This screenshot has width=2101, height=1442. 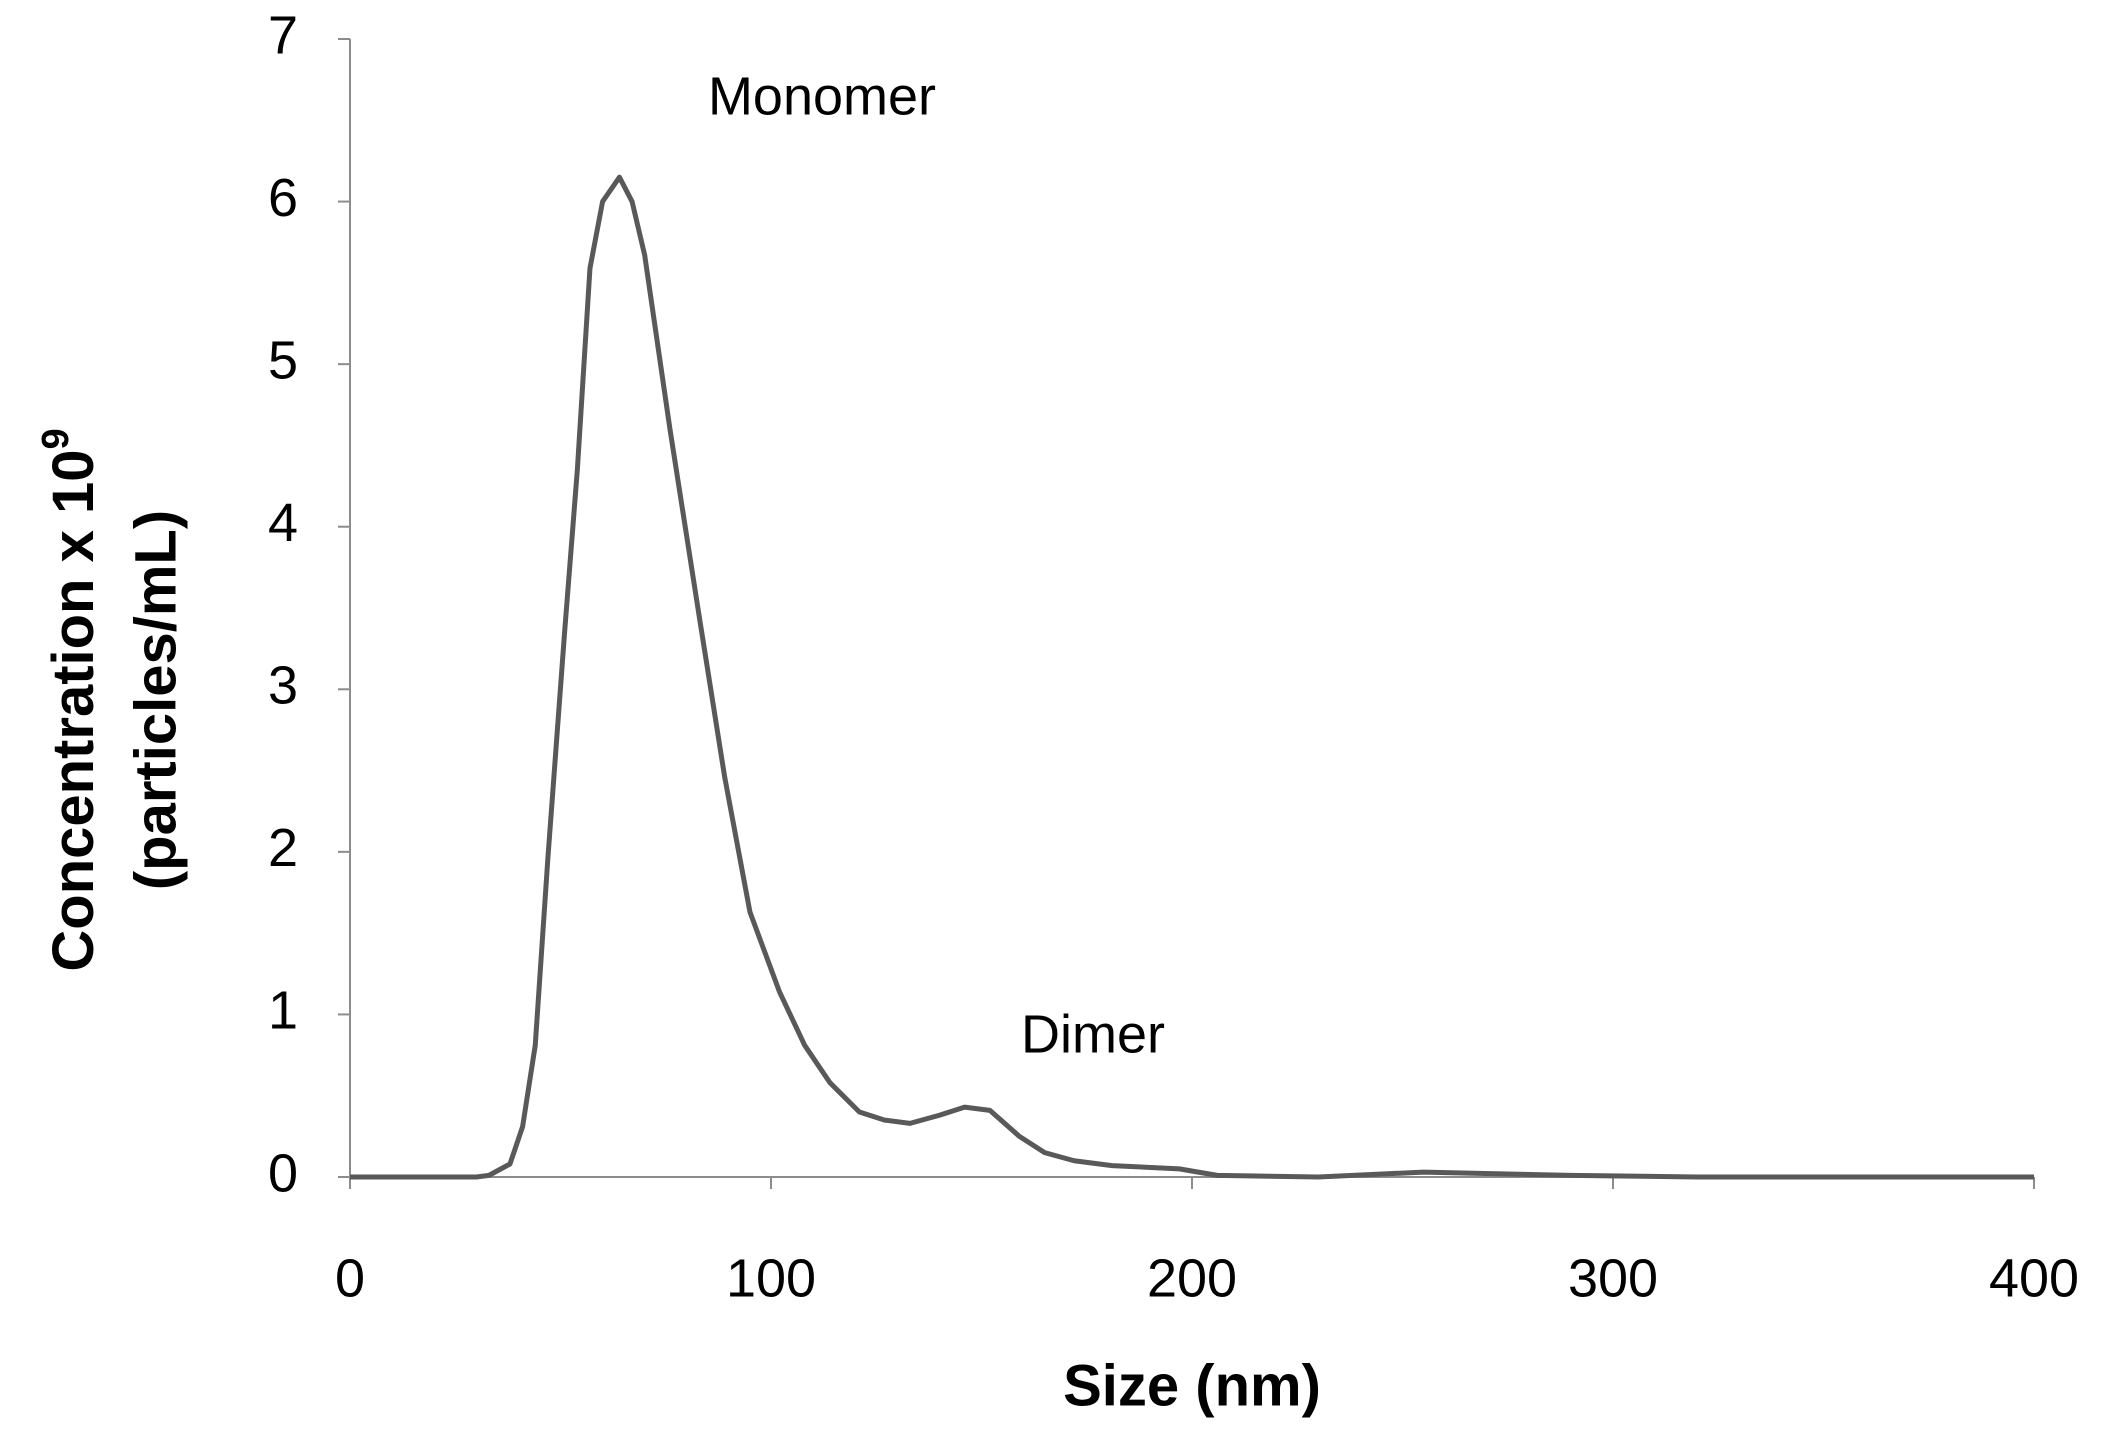 What do you see at coordinates (283, 35) in the screenshot?
I see `y-tick-label: 7` at bounding box center [283, 35].